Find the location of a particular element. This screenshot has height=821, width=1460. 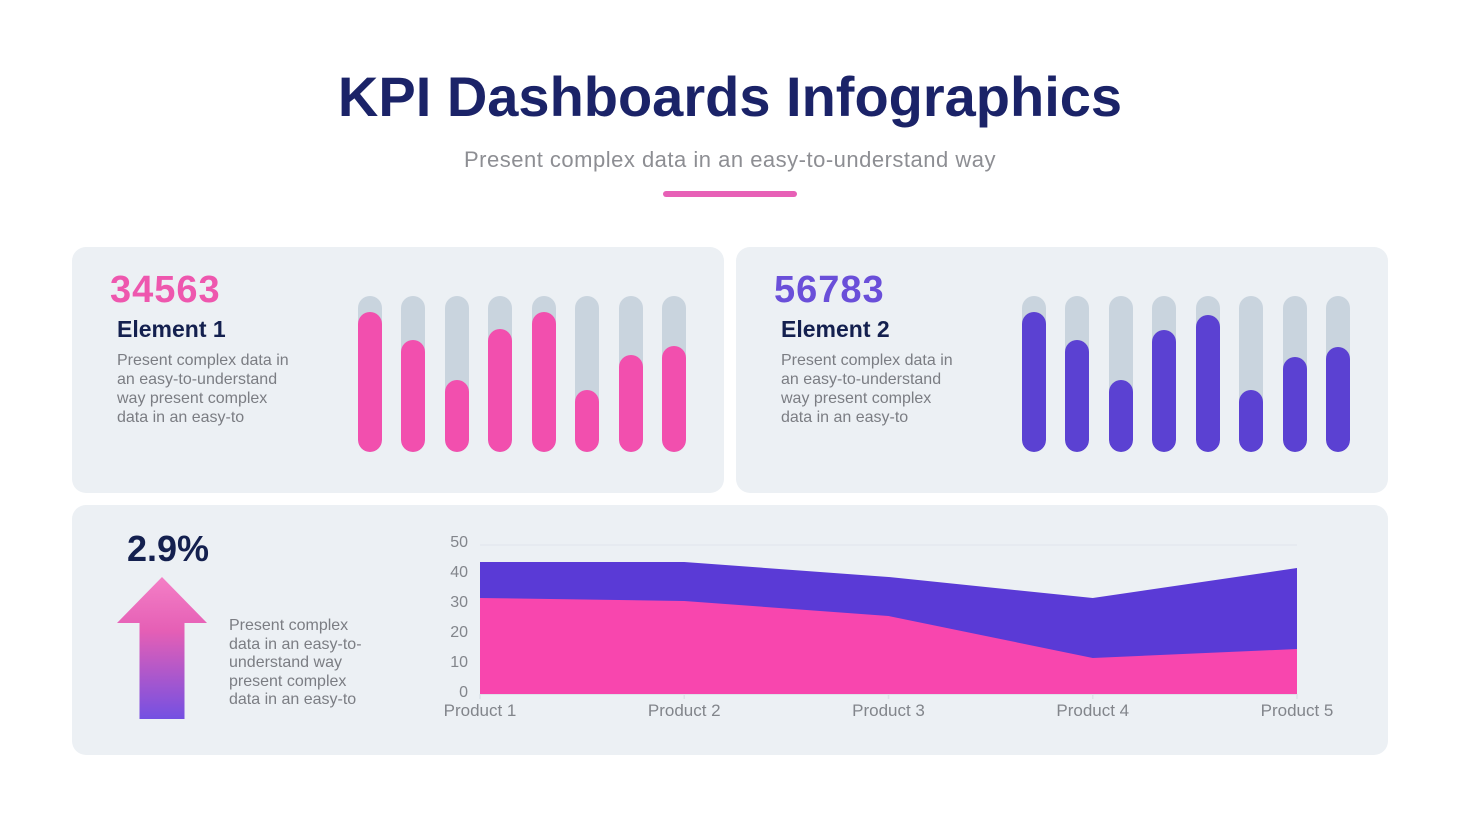

y-axis-tick-label: 0 is located at coordinates (463, 692).